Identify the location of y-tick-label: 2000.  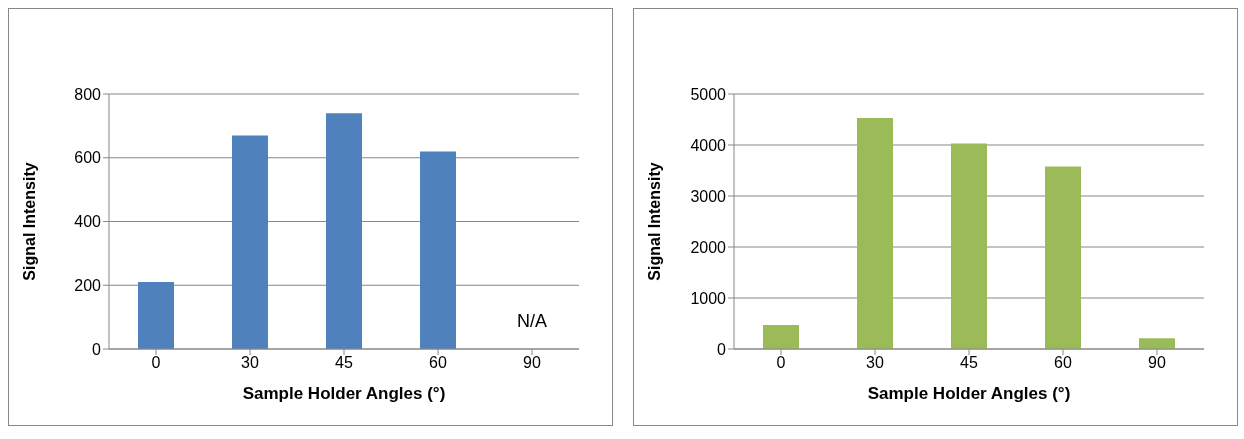
(708, 247).